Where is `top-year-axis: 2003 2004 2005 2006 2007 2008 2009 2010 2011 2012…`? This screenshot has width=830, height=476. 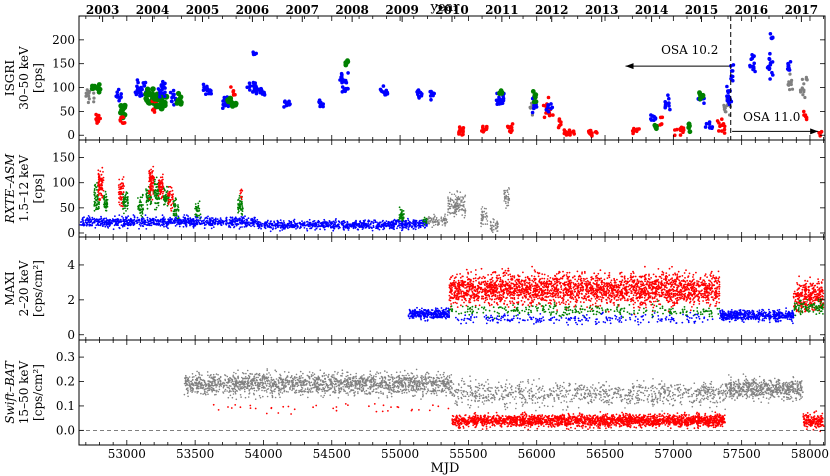 top-year-axis: 2003 2004 2005 2006 2007 2008 2009 2010 2011 2012… is located at coordinates (452, 12).